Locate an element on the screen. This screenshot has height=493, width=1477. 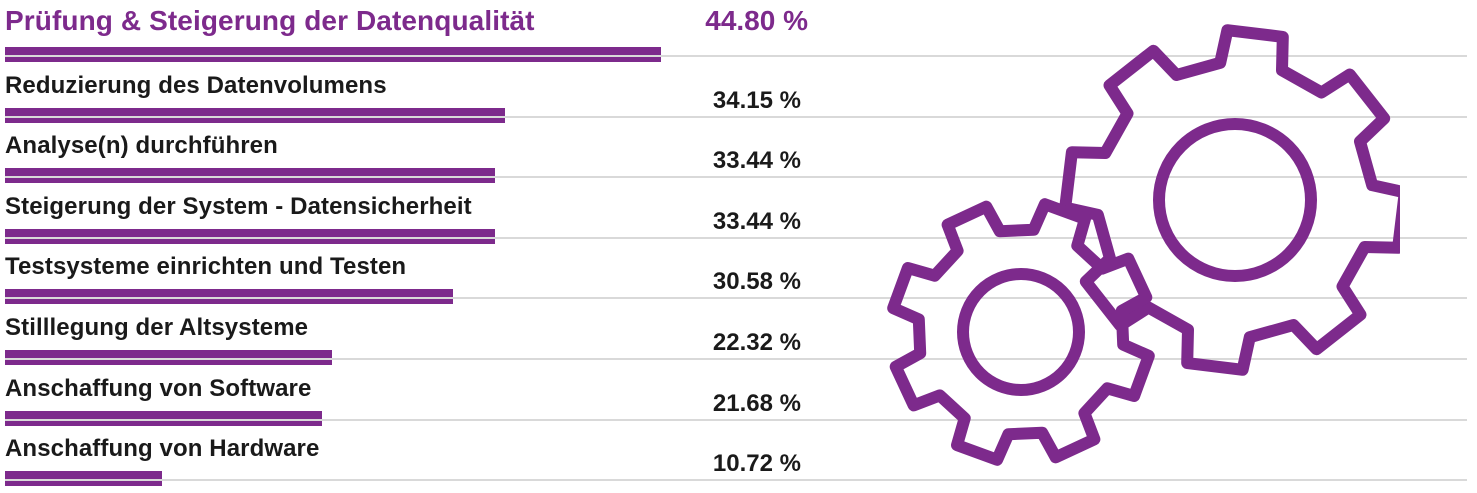
small-gear-icon-hole is located at coordinates (1021, 332).